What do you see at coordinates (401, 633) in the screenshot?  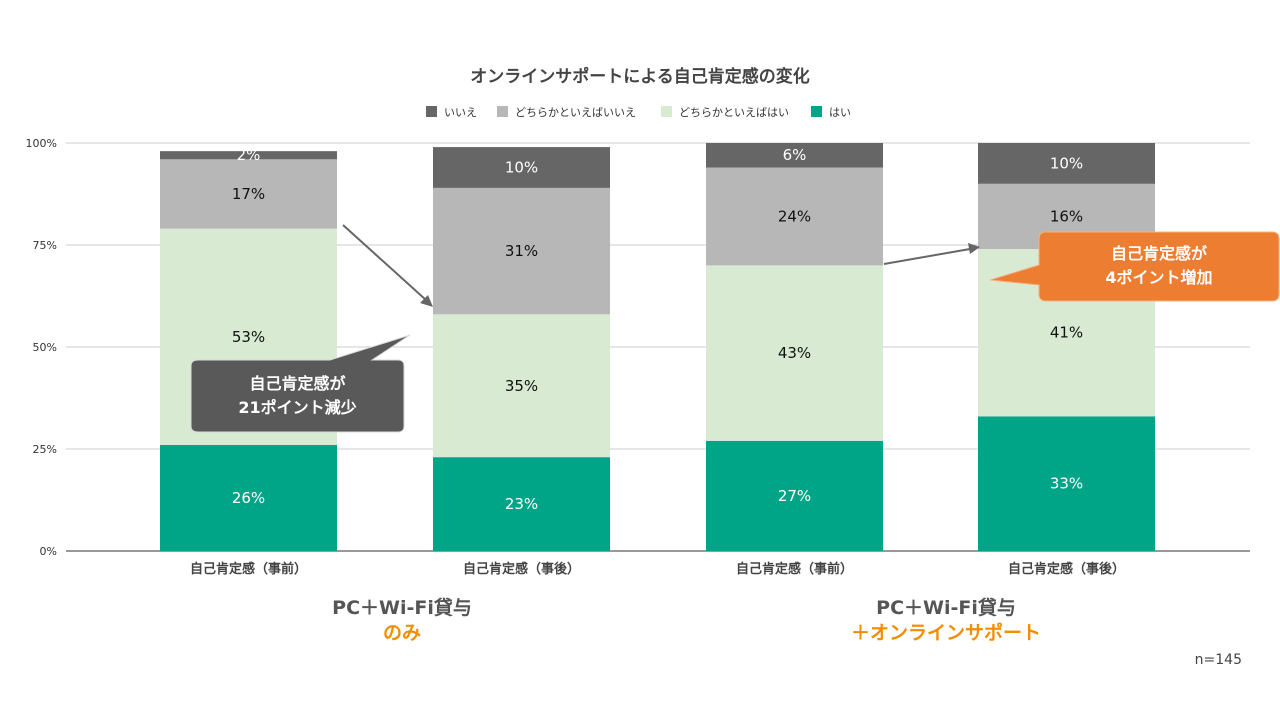 I see `group-label-1-line2: のみ` at bounding box center [401, 633].